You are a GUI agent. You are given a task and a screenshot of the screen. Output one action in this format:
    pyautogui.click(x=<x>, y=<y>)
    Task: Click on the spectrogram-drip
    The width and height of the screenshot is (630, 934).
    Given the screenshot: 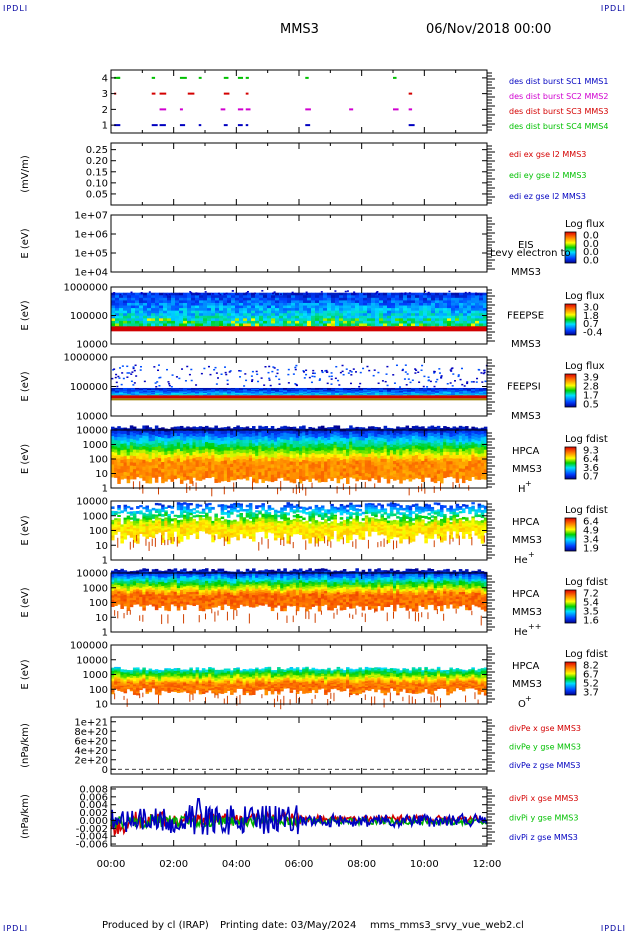 What is the action you would take?
    pyautogui.click(x=196, y=486)
    